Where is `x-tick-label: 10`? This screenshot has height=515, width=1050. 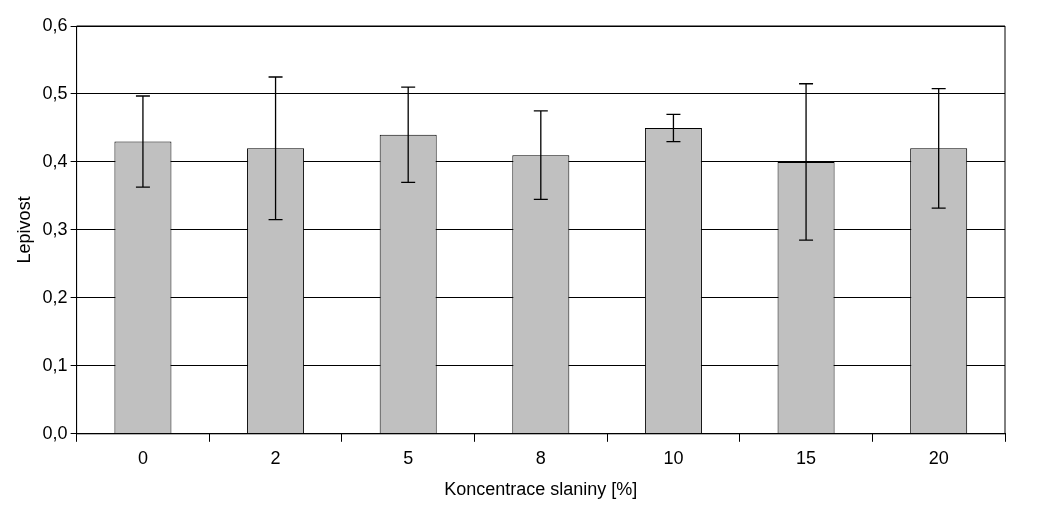 x-tick-label: 10 is located at coordinates (673, 457).